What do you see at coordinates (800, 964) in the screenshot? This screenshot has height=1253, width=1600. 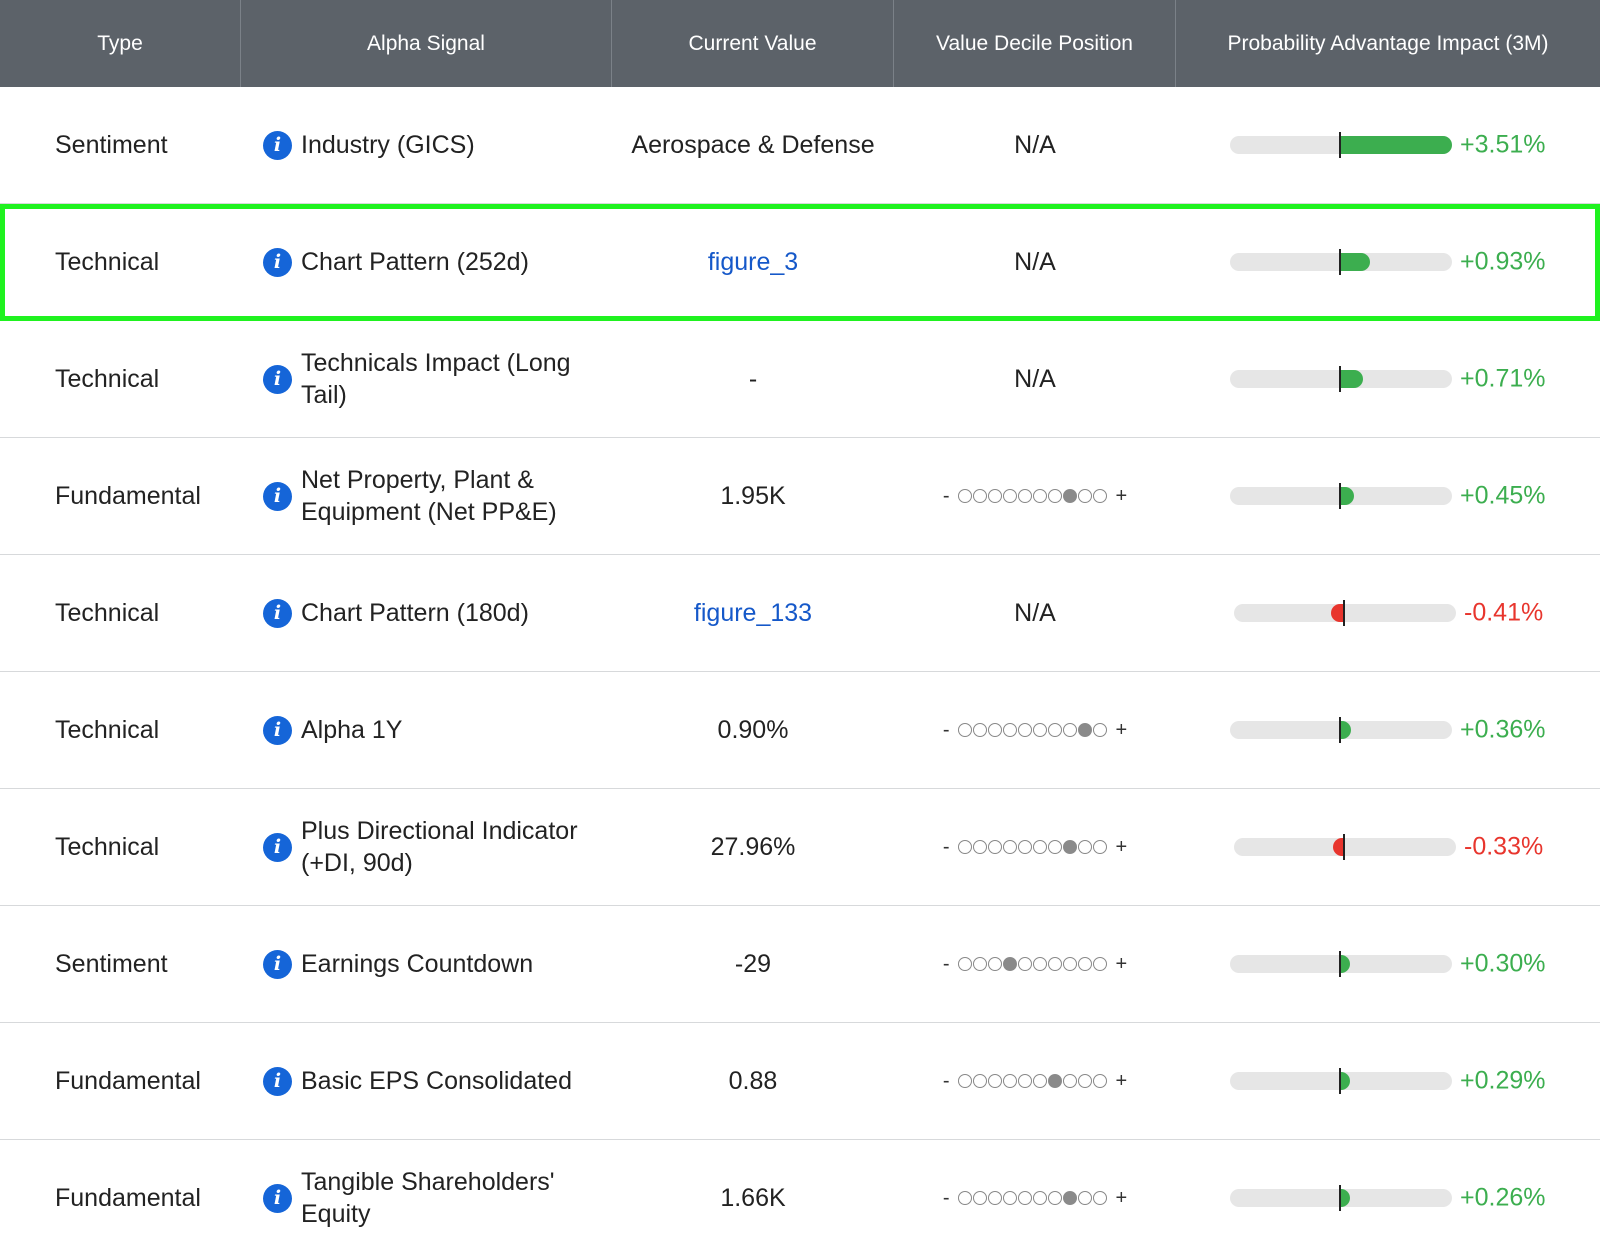 I see `table-row: Sentiment i Earnings Countdown -29- + +0.30%` at bounding box center [800, 964].